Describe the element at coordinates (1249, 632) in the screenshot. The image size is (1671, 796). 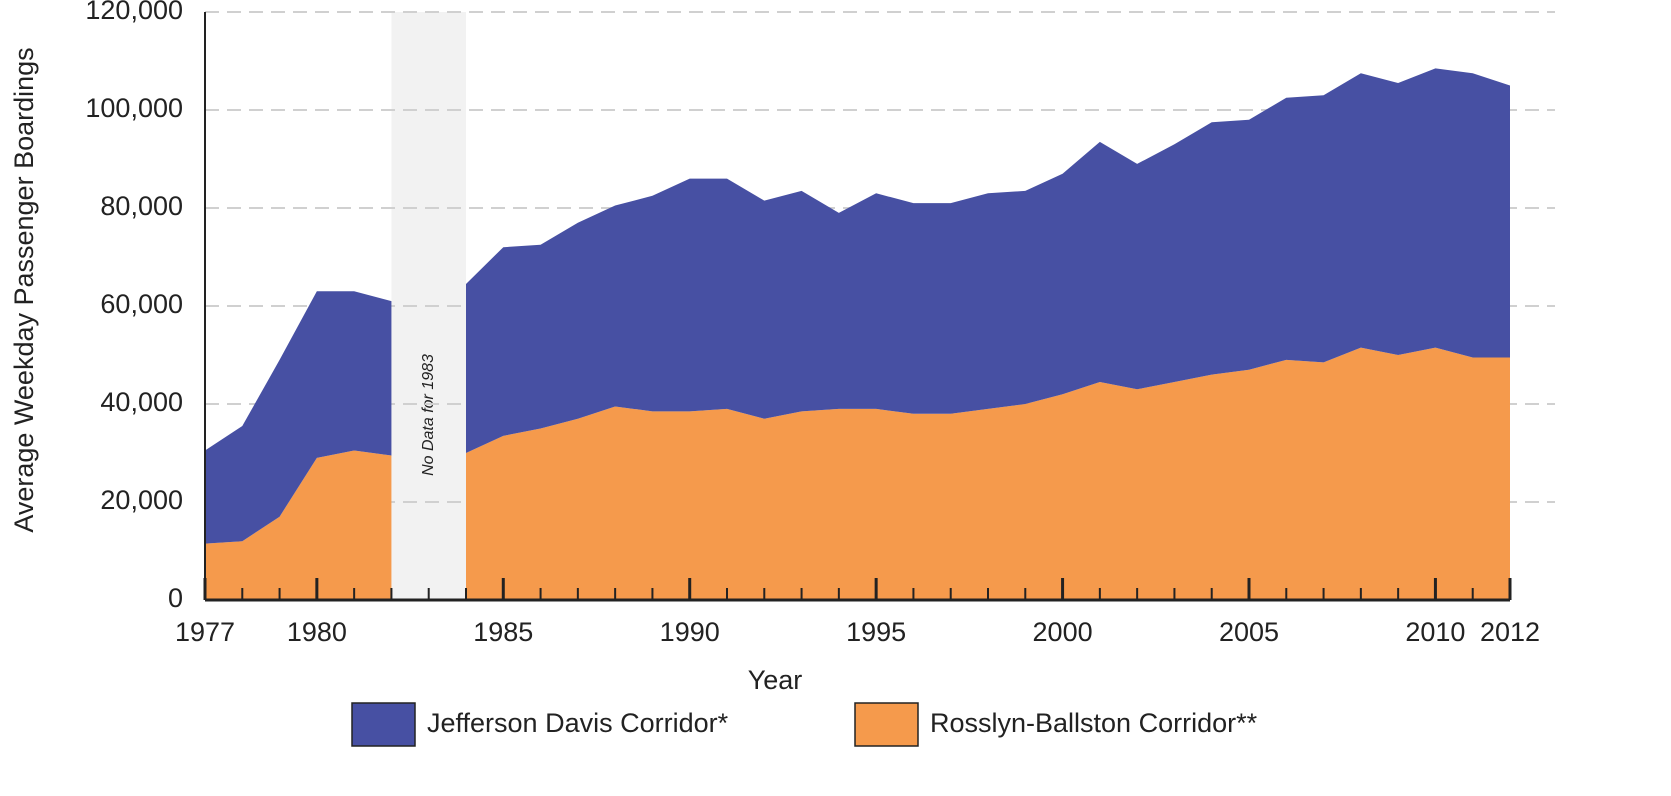
I see `x-tick-label: 2005` at that location.